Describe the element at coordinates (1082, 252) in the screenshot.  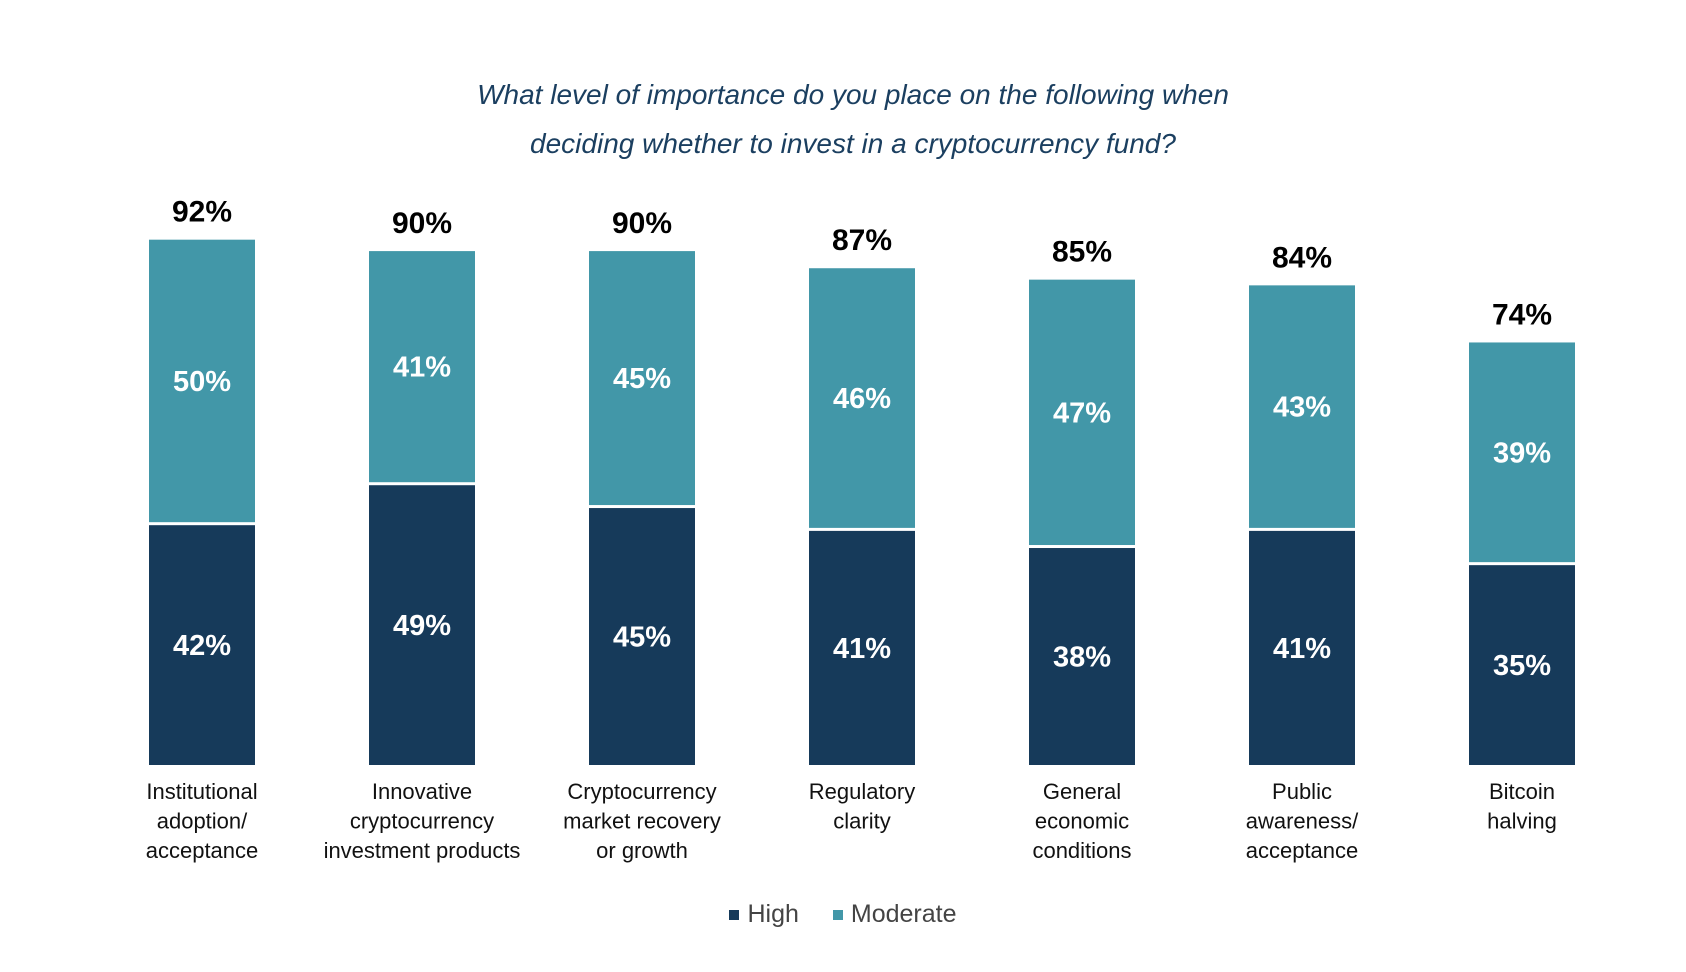
I see `total-label: 85%` at that location.